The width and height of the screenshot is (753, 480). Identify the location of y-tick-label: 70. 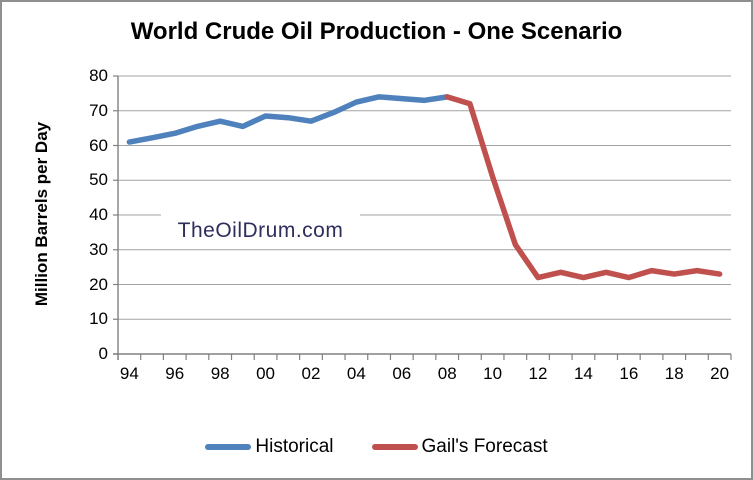
(98, 110).